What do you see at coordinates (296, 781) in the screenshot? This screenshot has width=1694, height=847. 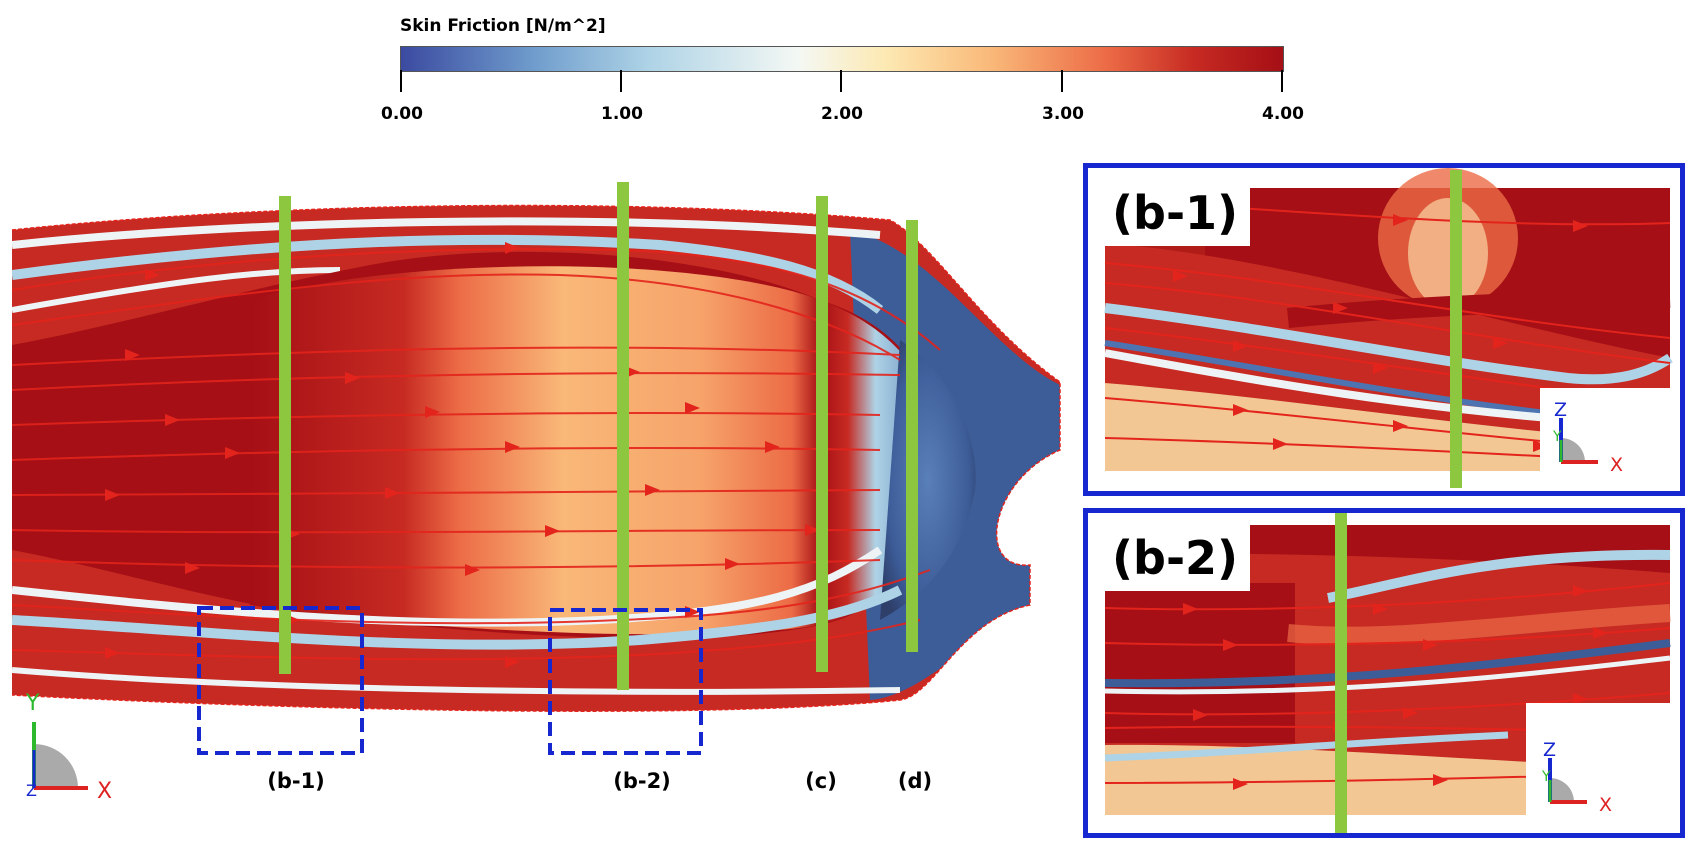 I see `section-label-b1: (b-1)` at bounding box center [296, 781].